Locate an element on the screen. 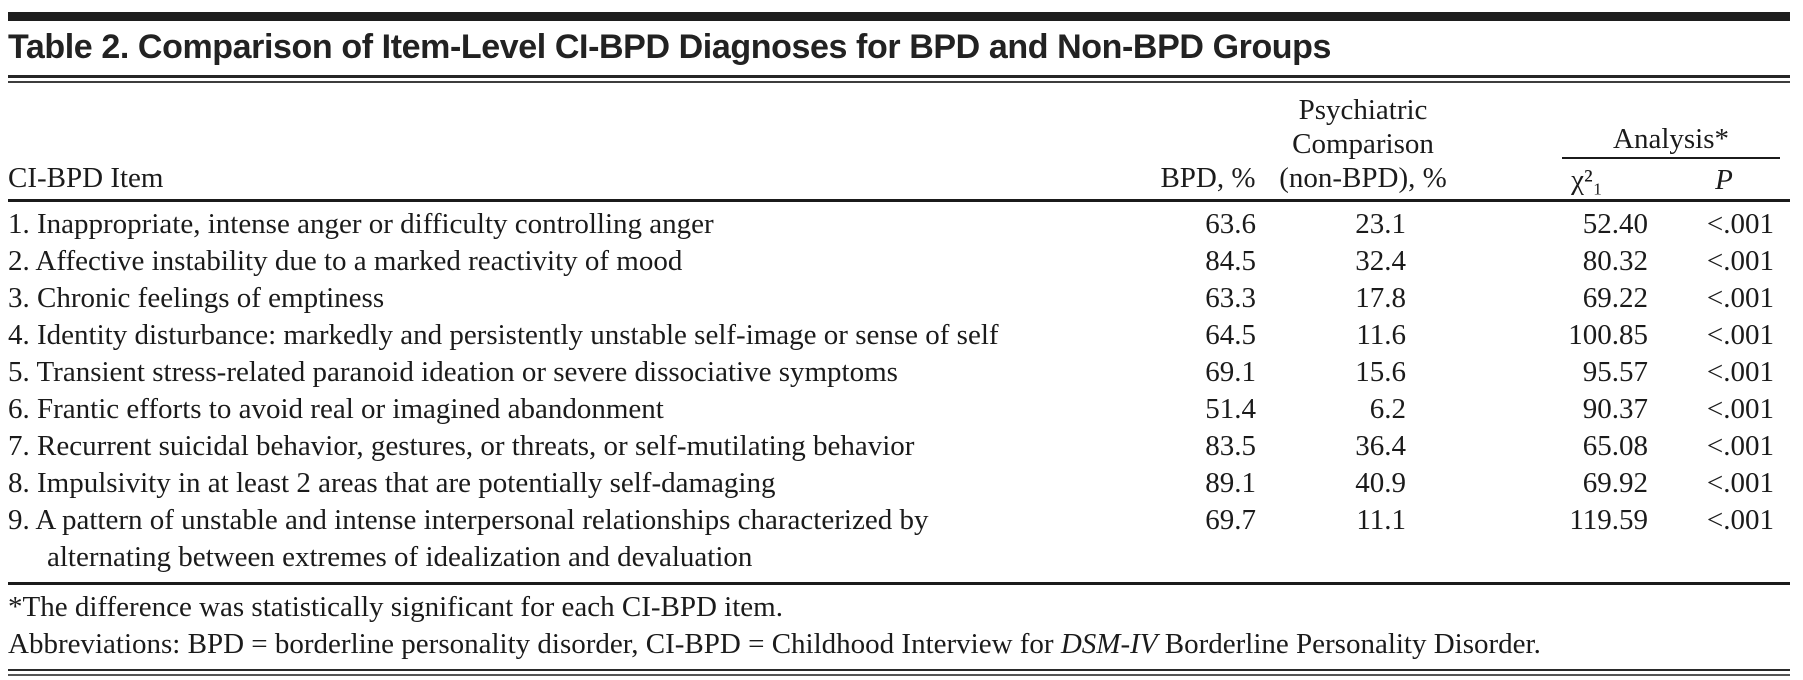  chi-square-value: 95.57 is located at coordinates (1615, 372).